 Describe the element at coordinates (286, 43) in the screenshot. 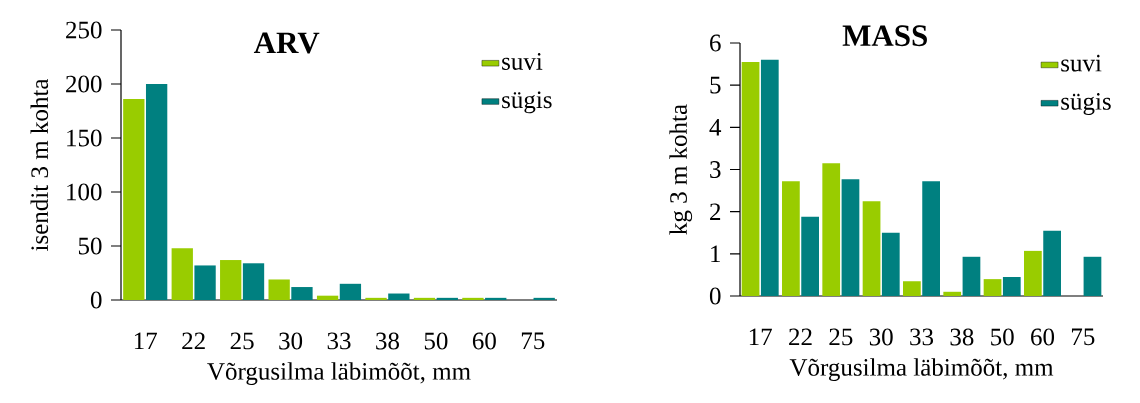

I see `chart-title: ARV` at that location.